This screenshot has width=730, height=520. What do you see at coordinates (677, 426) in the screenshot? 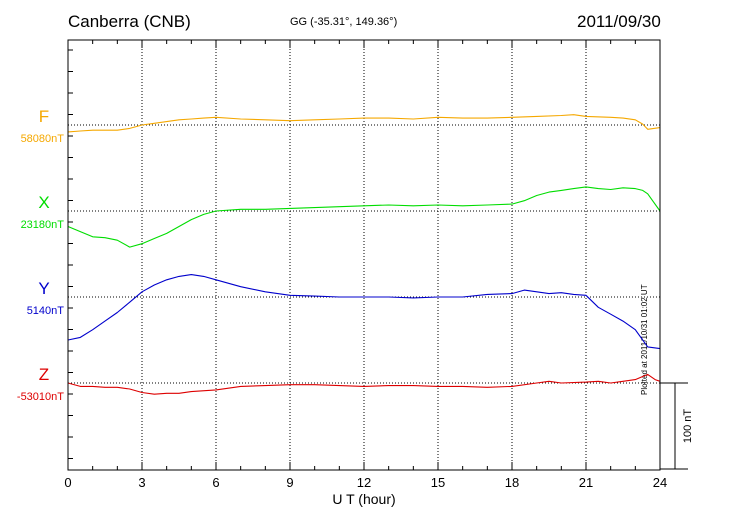
I see `scale-bar: 100 nT` at bounding box center [677, 426].